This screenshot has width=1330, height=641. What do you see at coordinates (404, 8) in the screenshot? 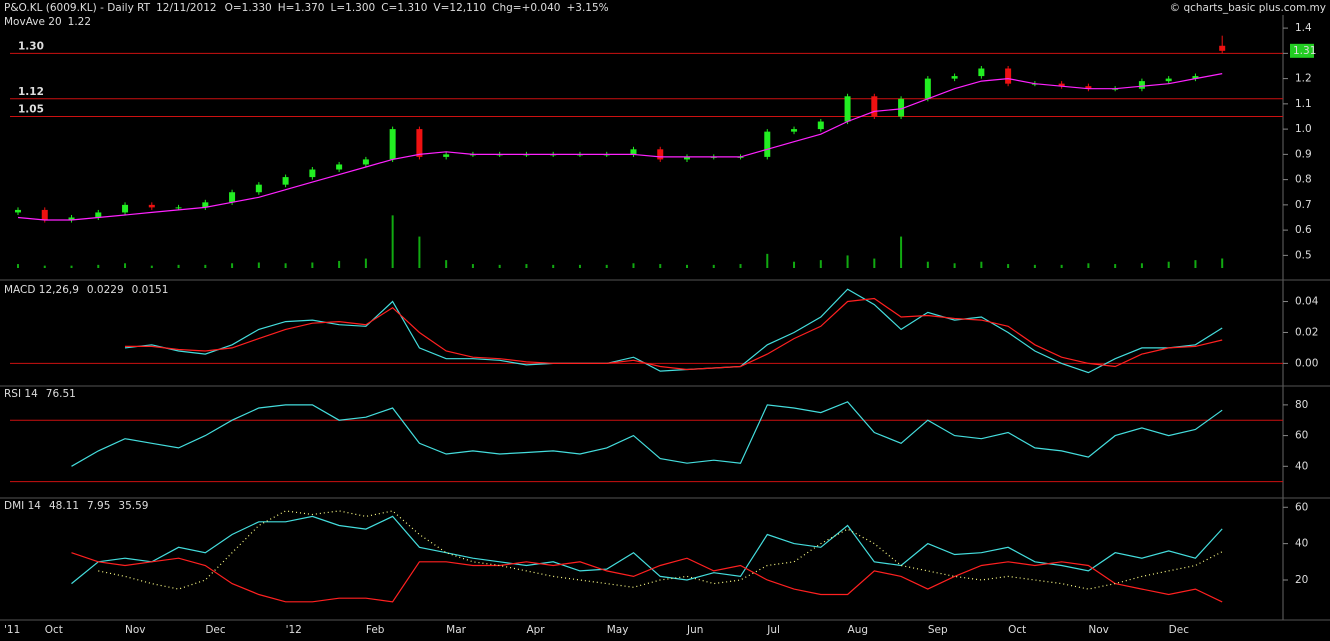
I see `quote-item: C=1.310` at bounding box center [404, 8].